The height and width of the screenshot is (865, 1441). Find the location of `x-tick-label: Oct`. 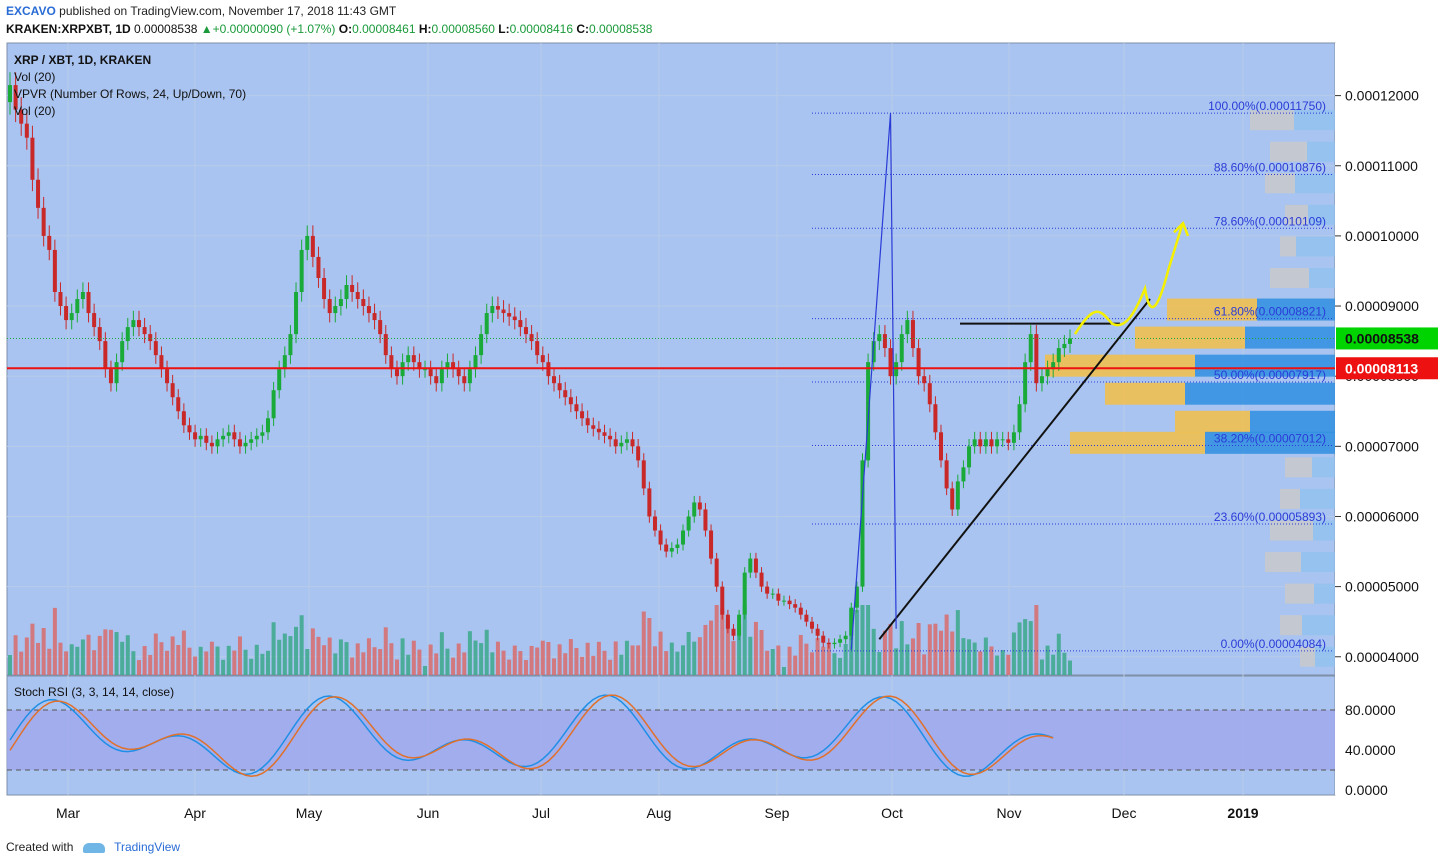

x-tick-label: Oct is located at coordinates (892, 813).